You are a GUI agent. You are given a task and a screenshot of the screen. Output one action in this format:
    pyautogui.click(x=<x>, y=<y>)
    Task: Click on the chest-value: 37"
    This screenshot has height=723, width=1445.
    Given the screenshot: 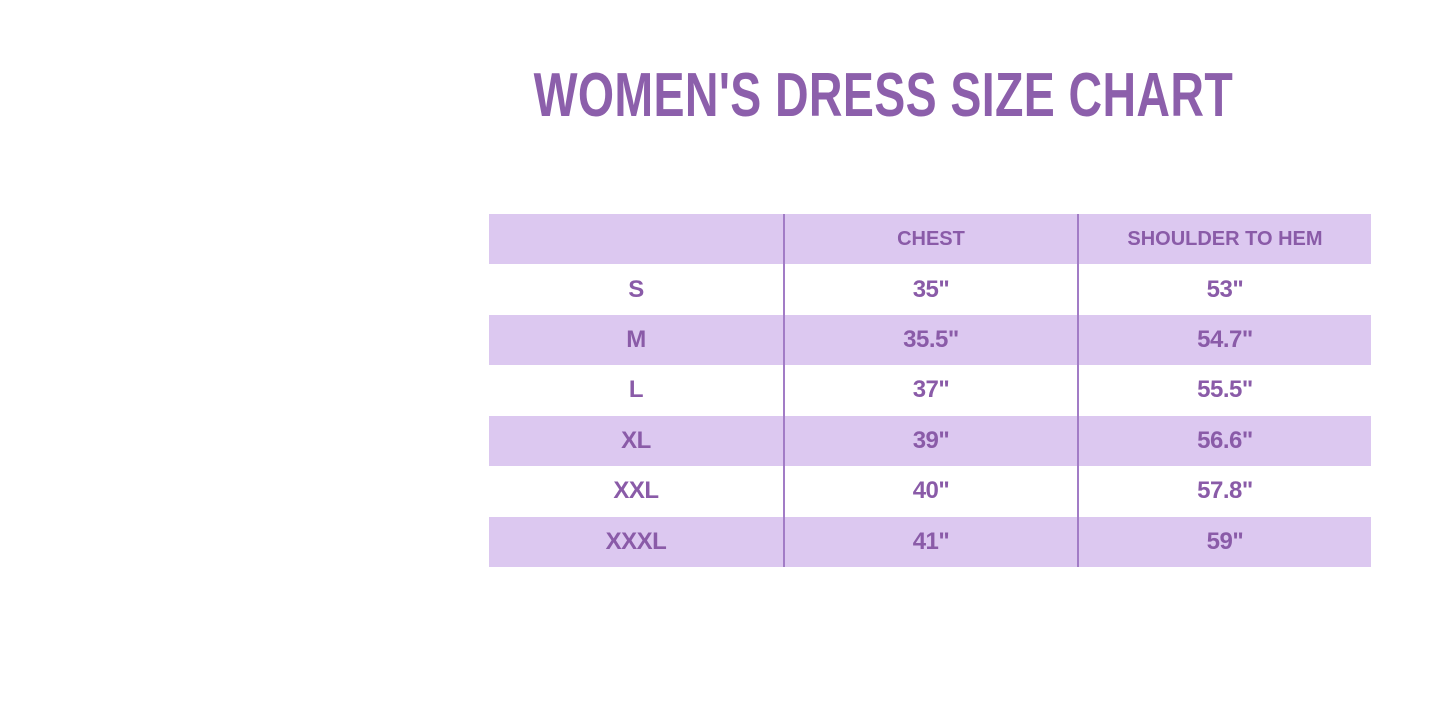 What is the action you would take?
    pyautogui.click(x=929, y=390)
    